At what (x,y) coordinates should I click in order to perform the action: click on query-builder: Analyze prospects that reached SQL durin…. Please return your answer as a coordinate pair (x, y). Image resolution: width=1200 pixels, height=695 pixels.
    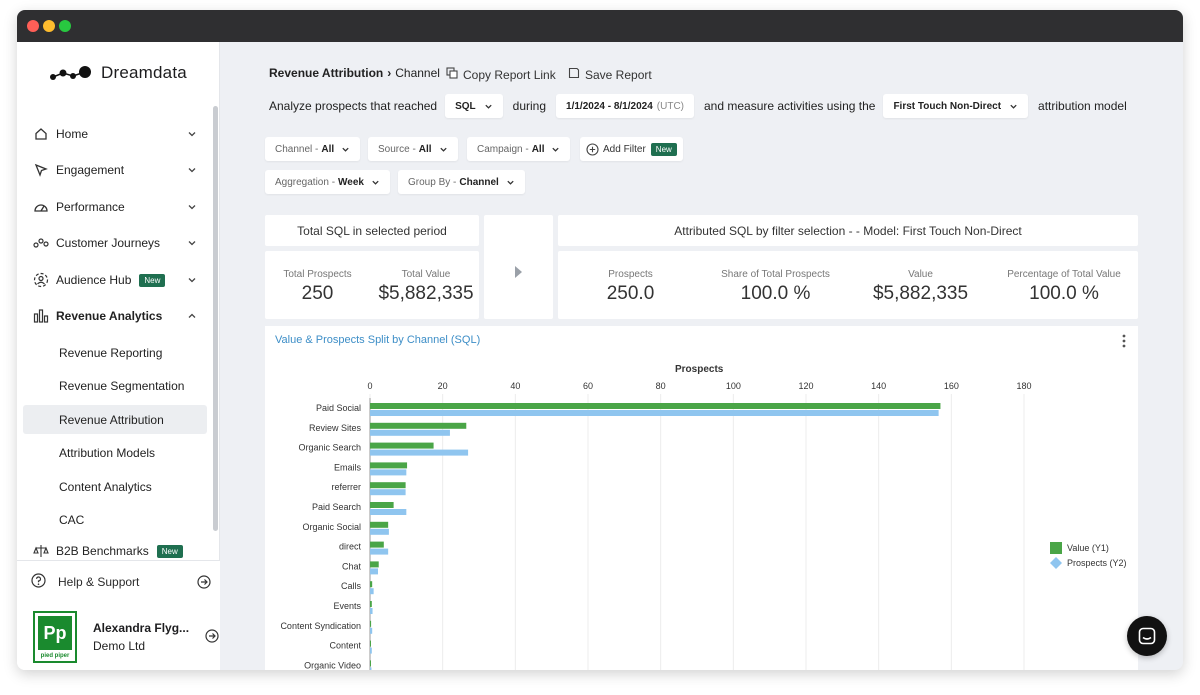
    Looking at the image, I should click on (703, 106).